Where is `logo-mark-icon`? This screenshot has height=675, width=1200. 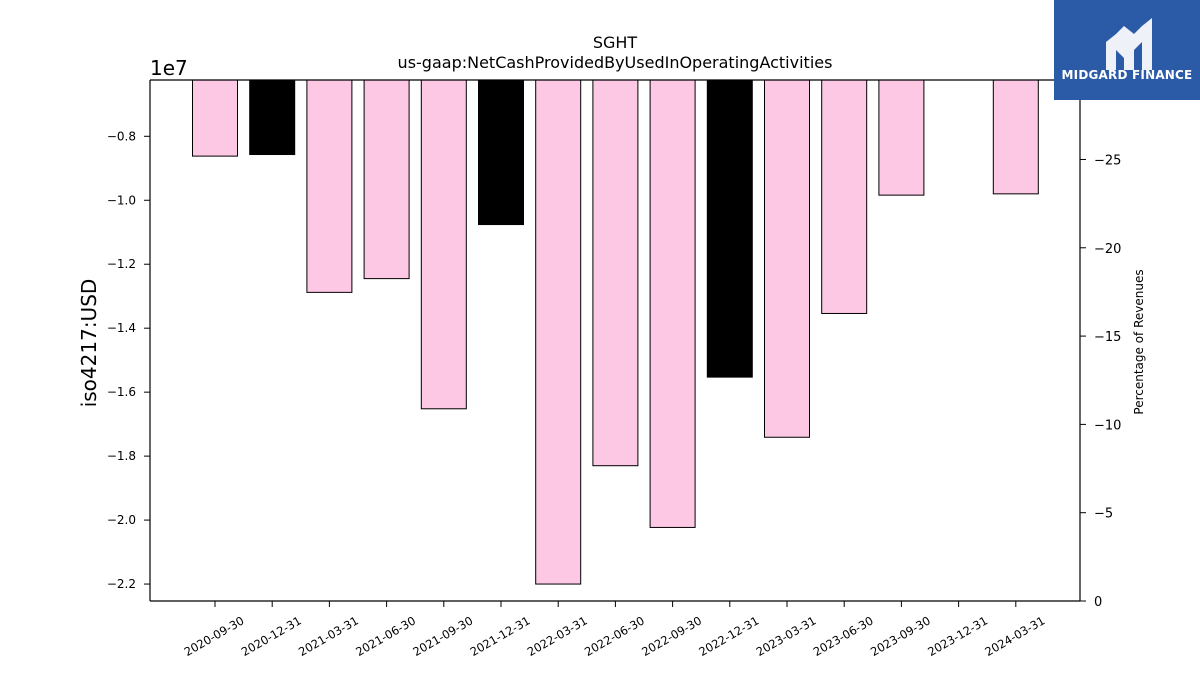 logo-mark-icon is located at coordinates (1129, 44).